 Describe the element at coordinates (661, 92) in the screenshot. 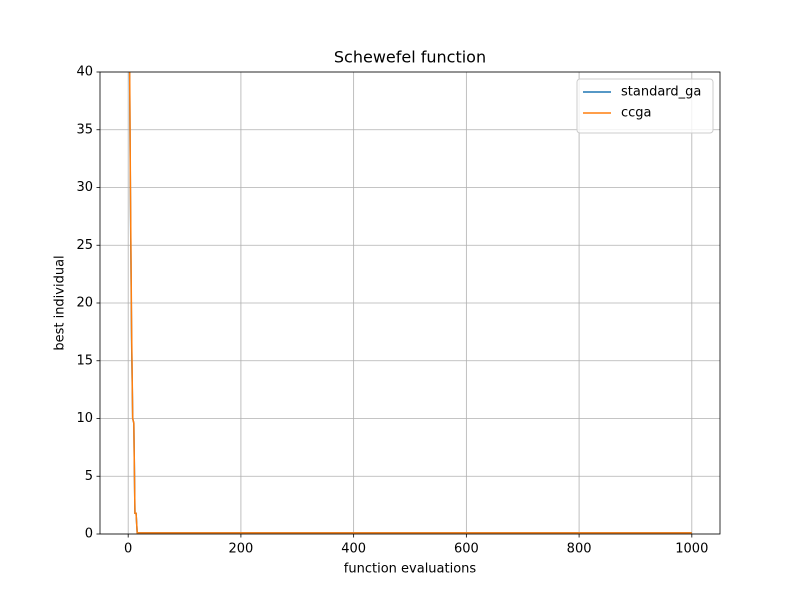

I see `legend-label: standard_ga` at that location.